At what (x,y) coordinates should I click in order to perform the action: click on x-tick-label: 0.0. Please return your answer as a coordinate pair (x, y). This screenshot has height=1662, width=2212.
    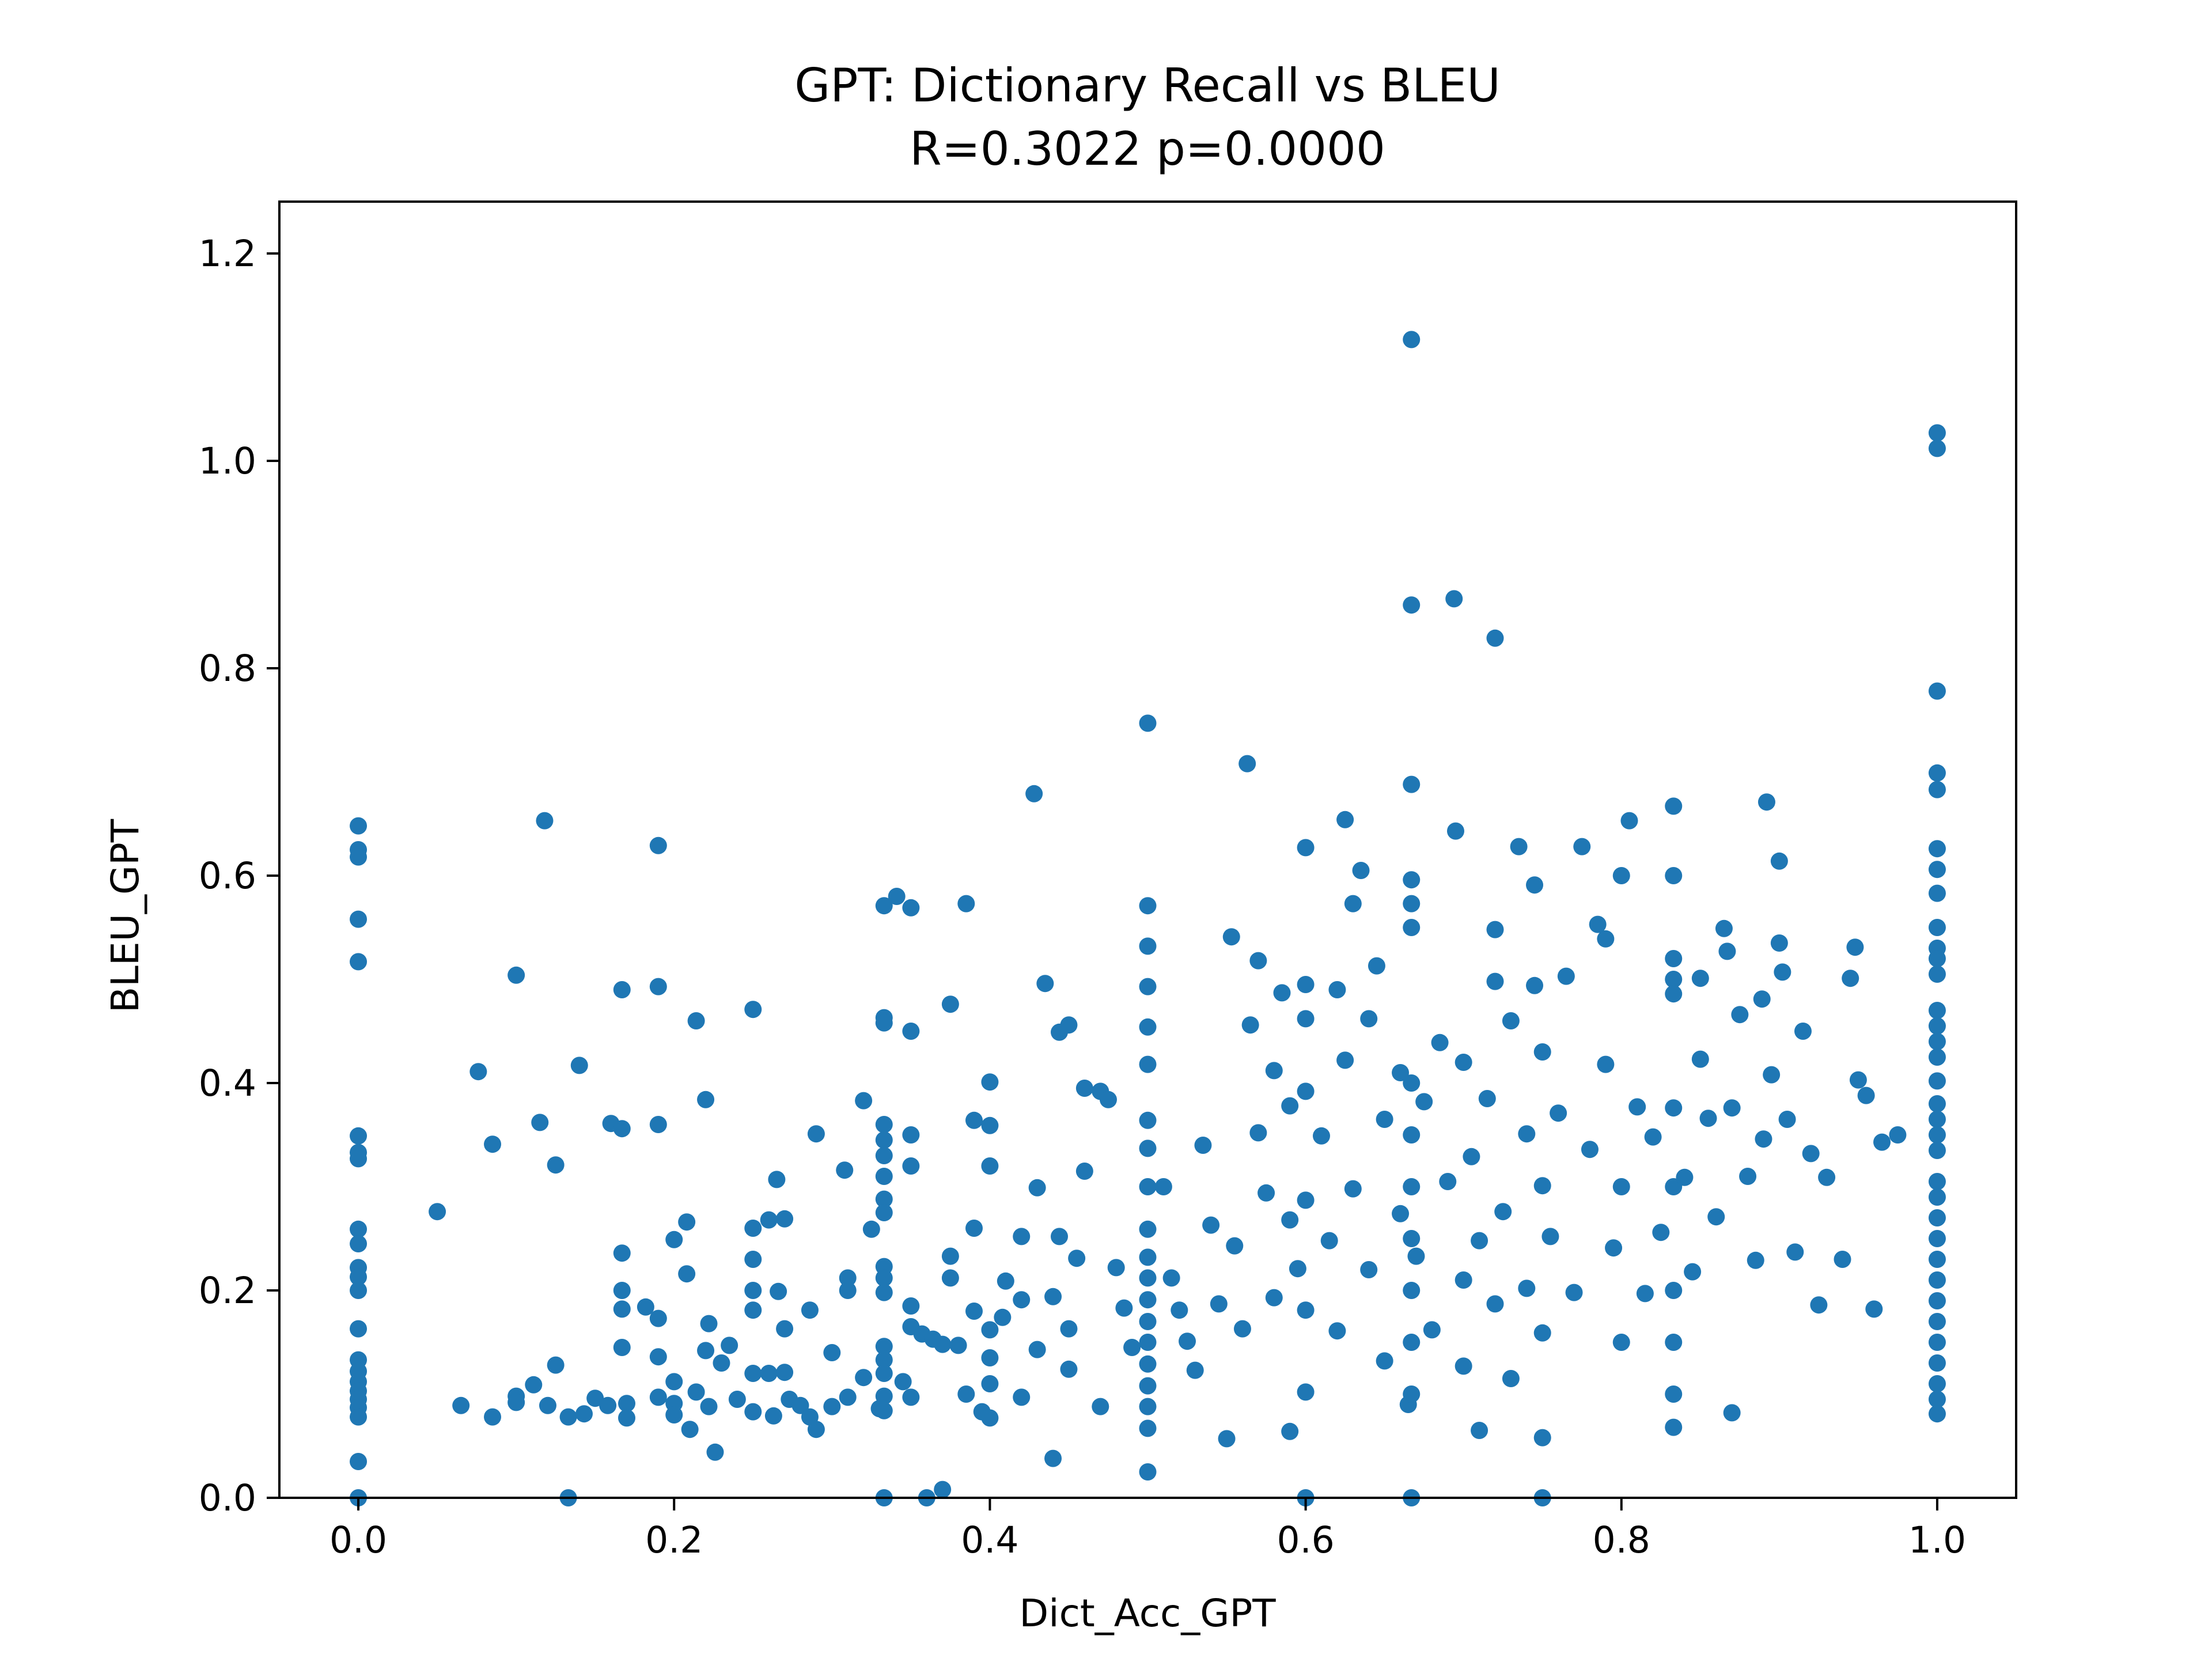
    Looking at the image, I should click on (358, 1540).